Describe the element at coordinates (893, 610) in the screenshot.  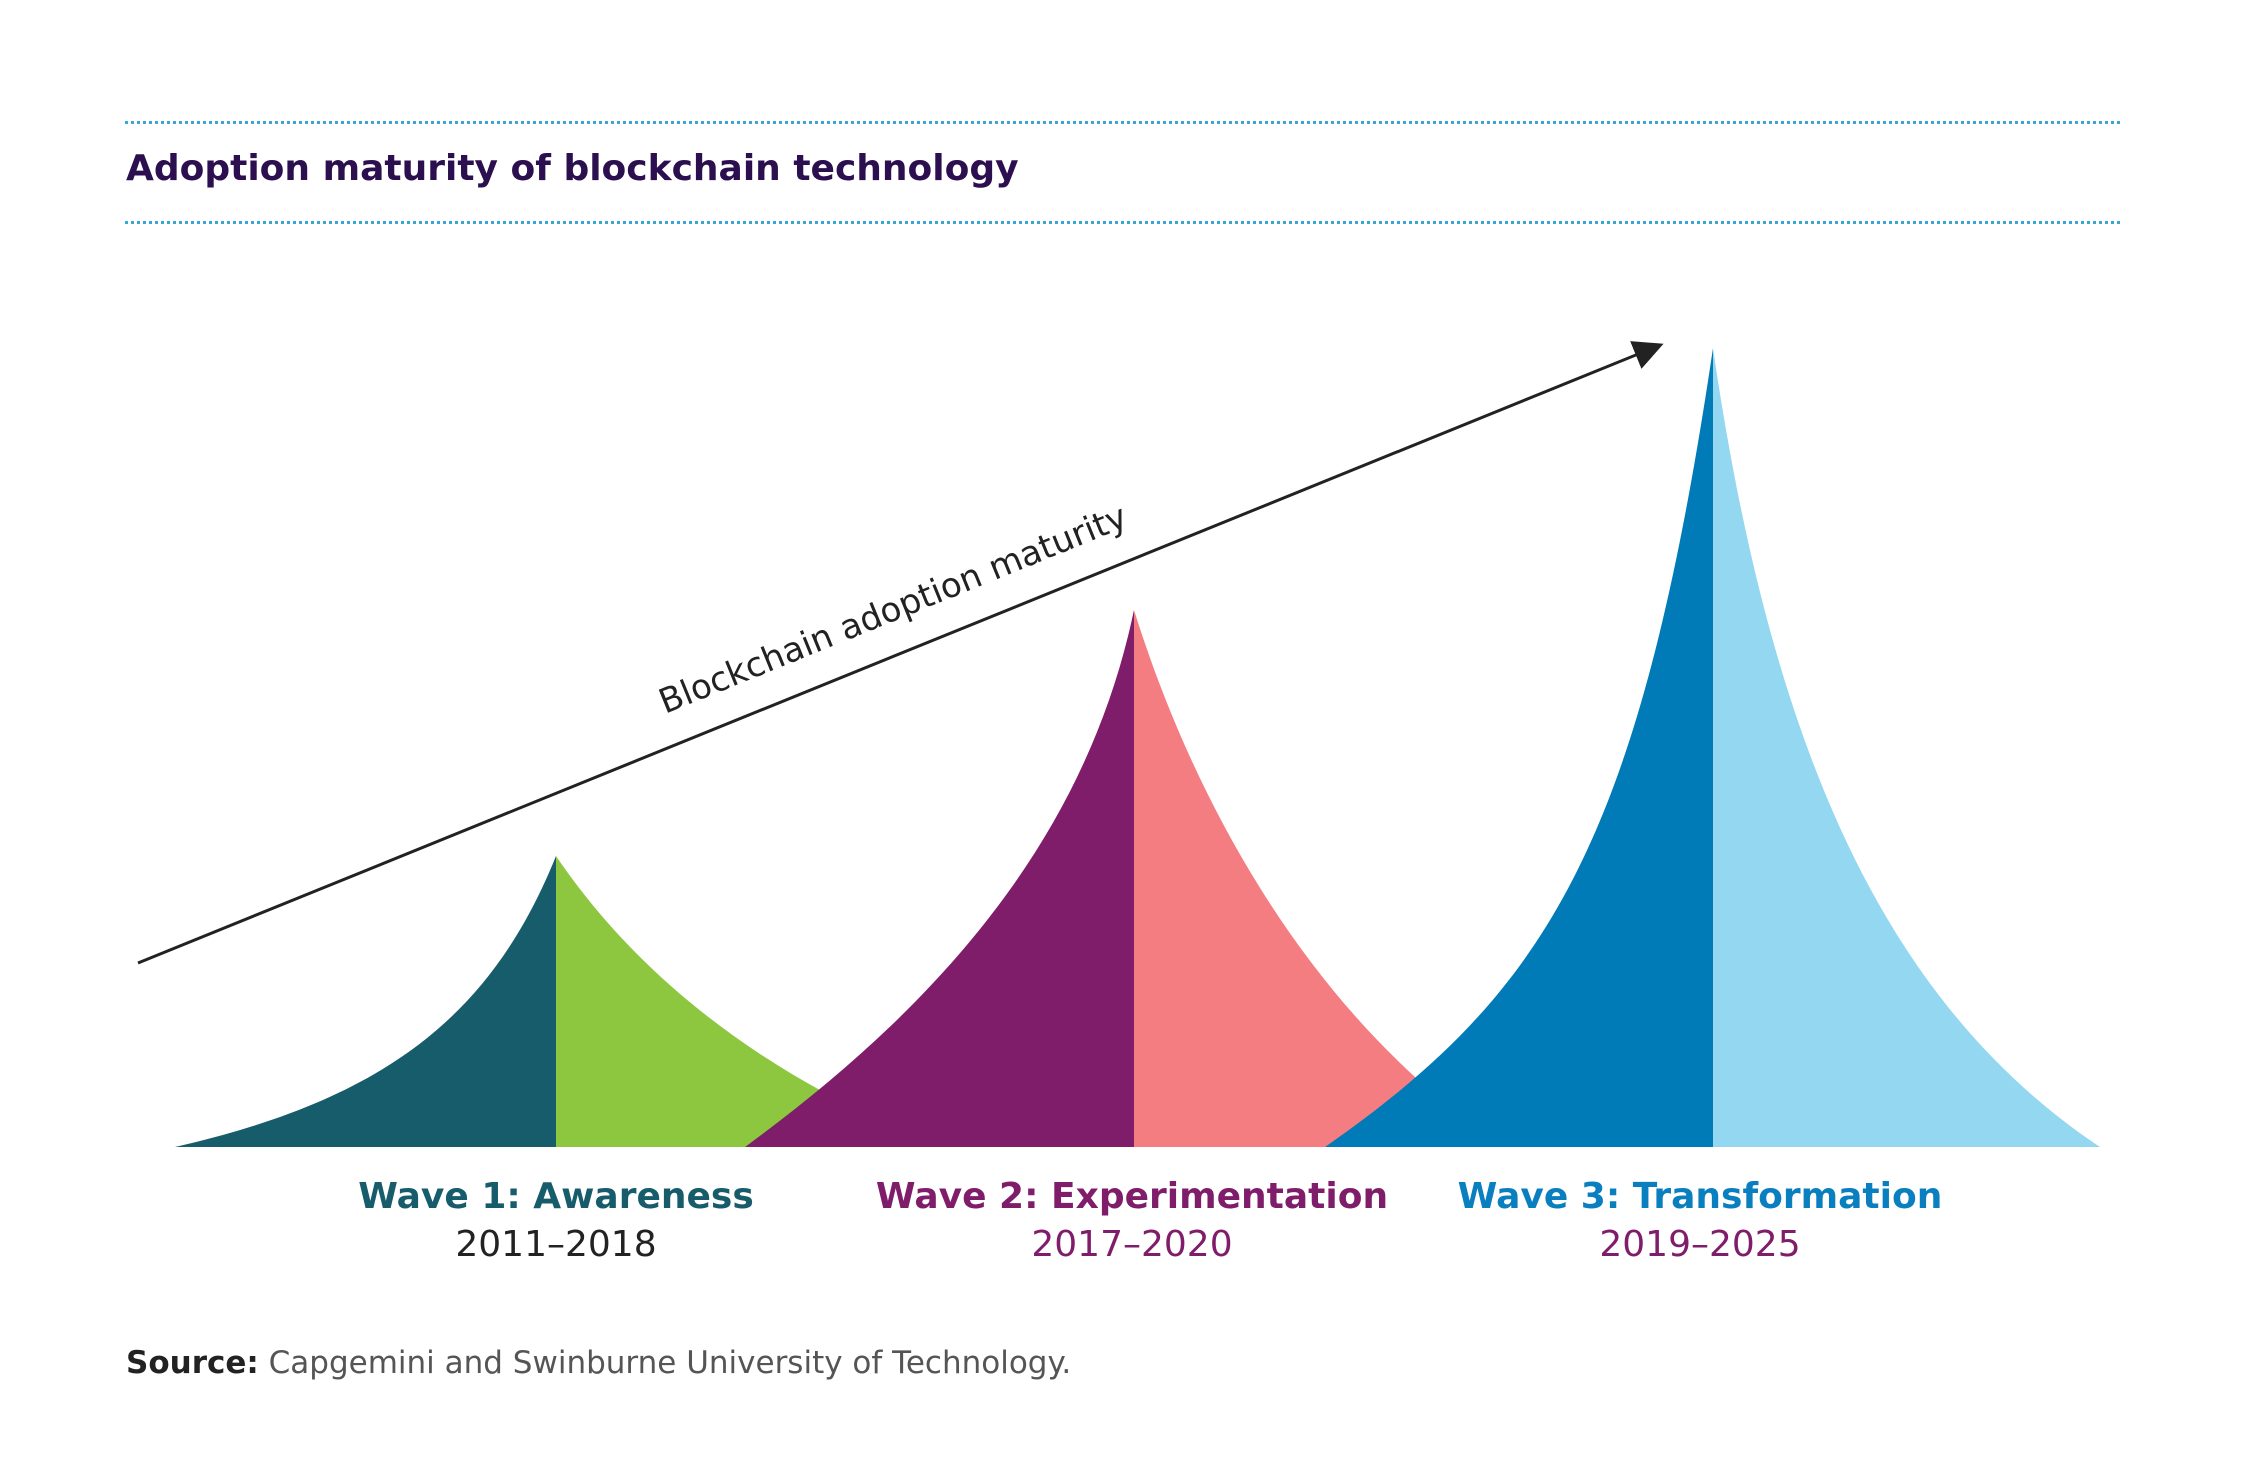
I see `arrow-label: Blockchain adoption maturity` at that location.